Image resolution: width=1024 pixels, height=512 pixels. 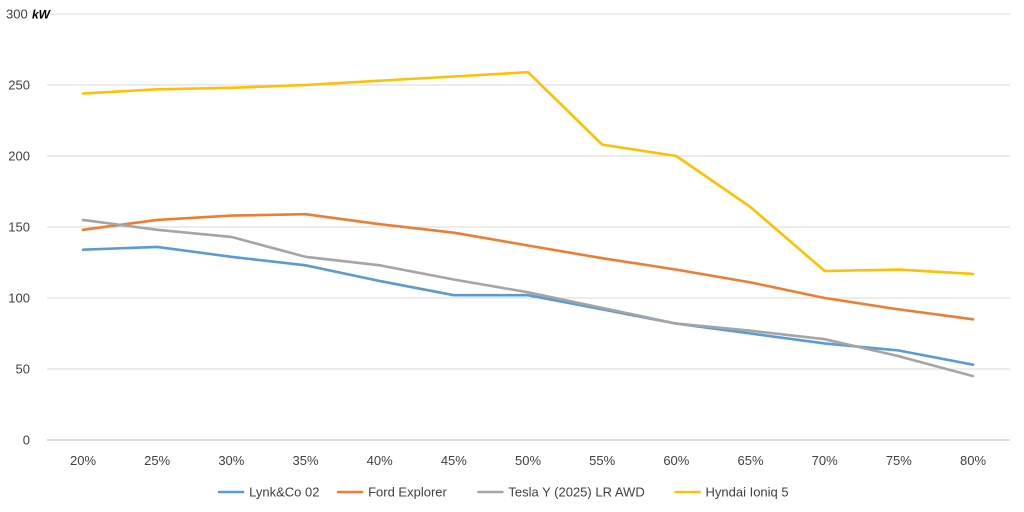 I want to click on y-tick-label: 300, so click(x=17, y=14).